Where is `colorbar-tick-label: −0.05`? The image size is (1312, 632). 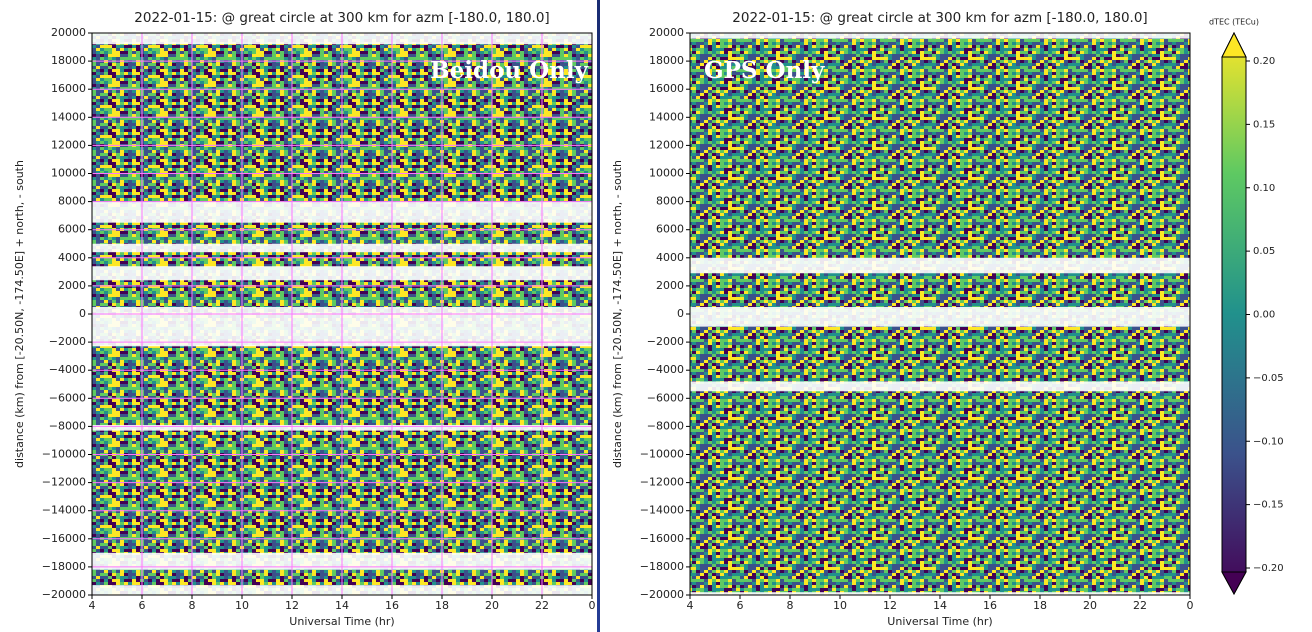 colorbar-tick-label: −0.05 is located at coordinates (1268, 378).